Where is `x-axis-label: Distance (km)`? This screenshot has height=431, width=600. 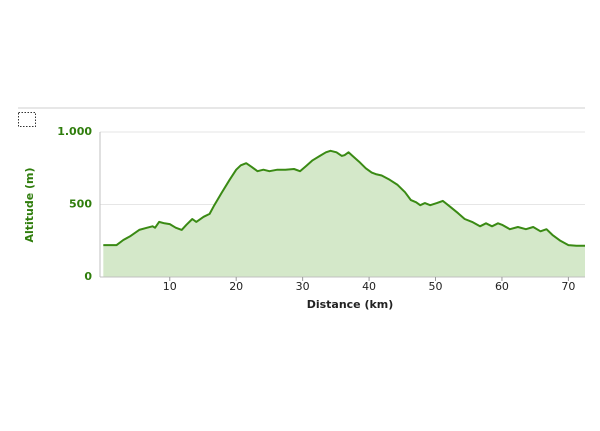
x-axis-label: Distance (km) is located at coordinates (350, 304).